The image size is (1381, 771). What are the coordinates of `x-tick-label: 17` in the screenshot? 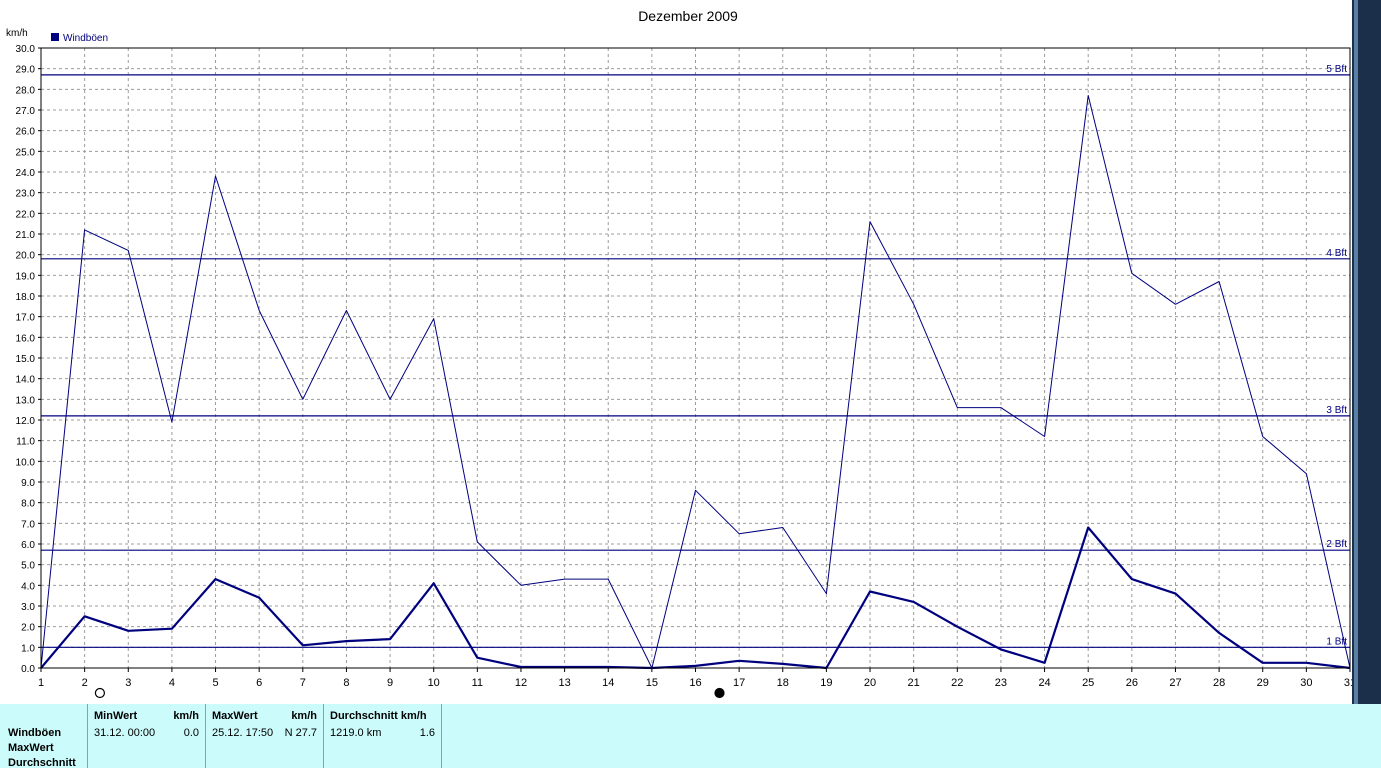 It's located at (739, 683).